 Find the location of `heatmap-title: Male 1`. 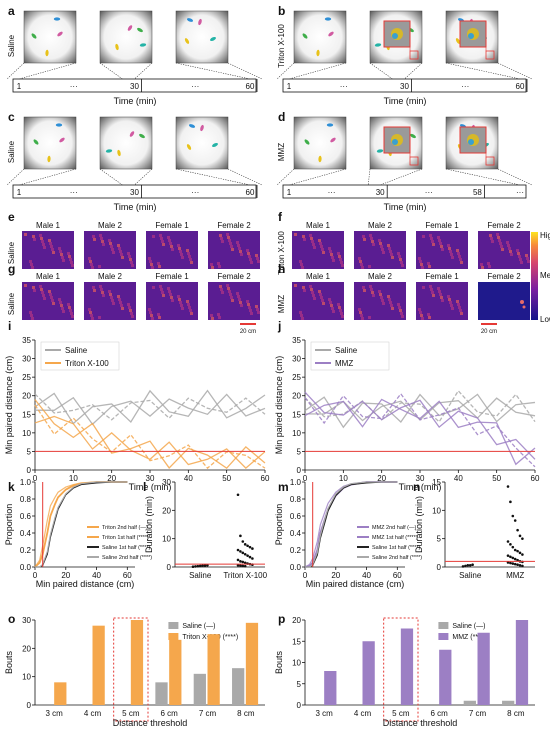

heatmap-title: Male 1 is located at coordinates (48, 225).